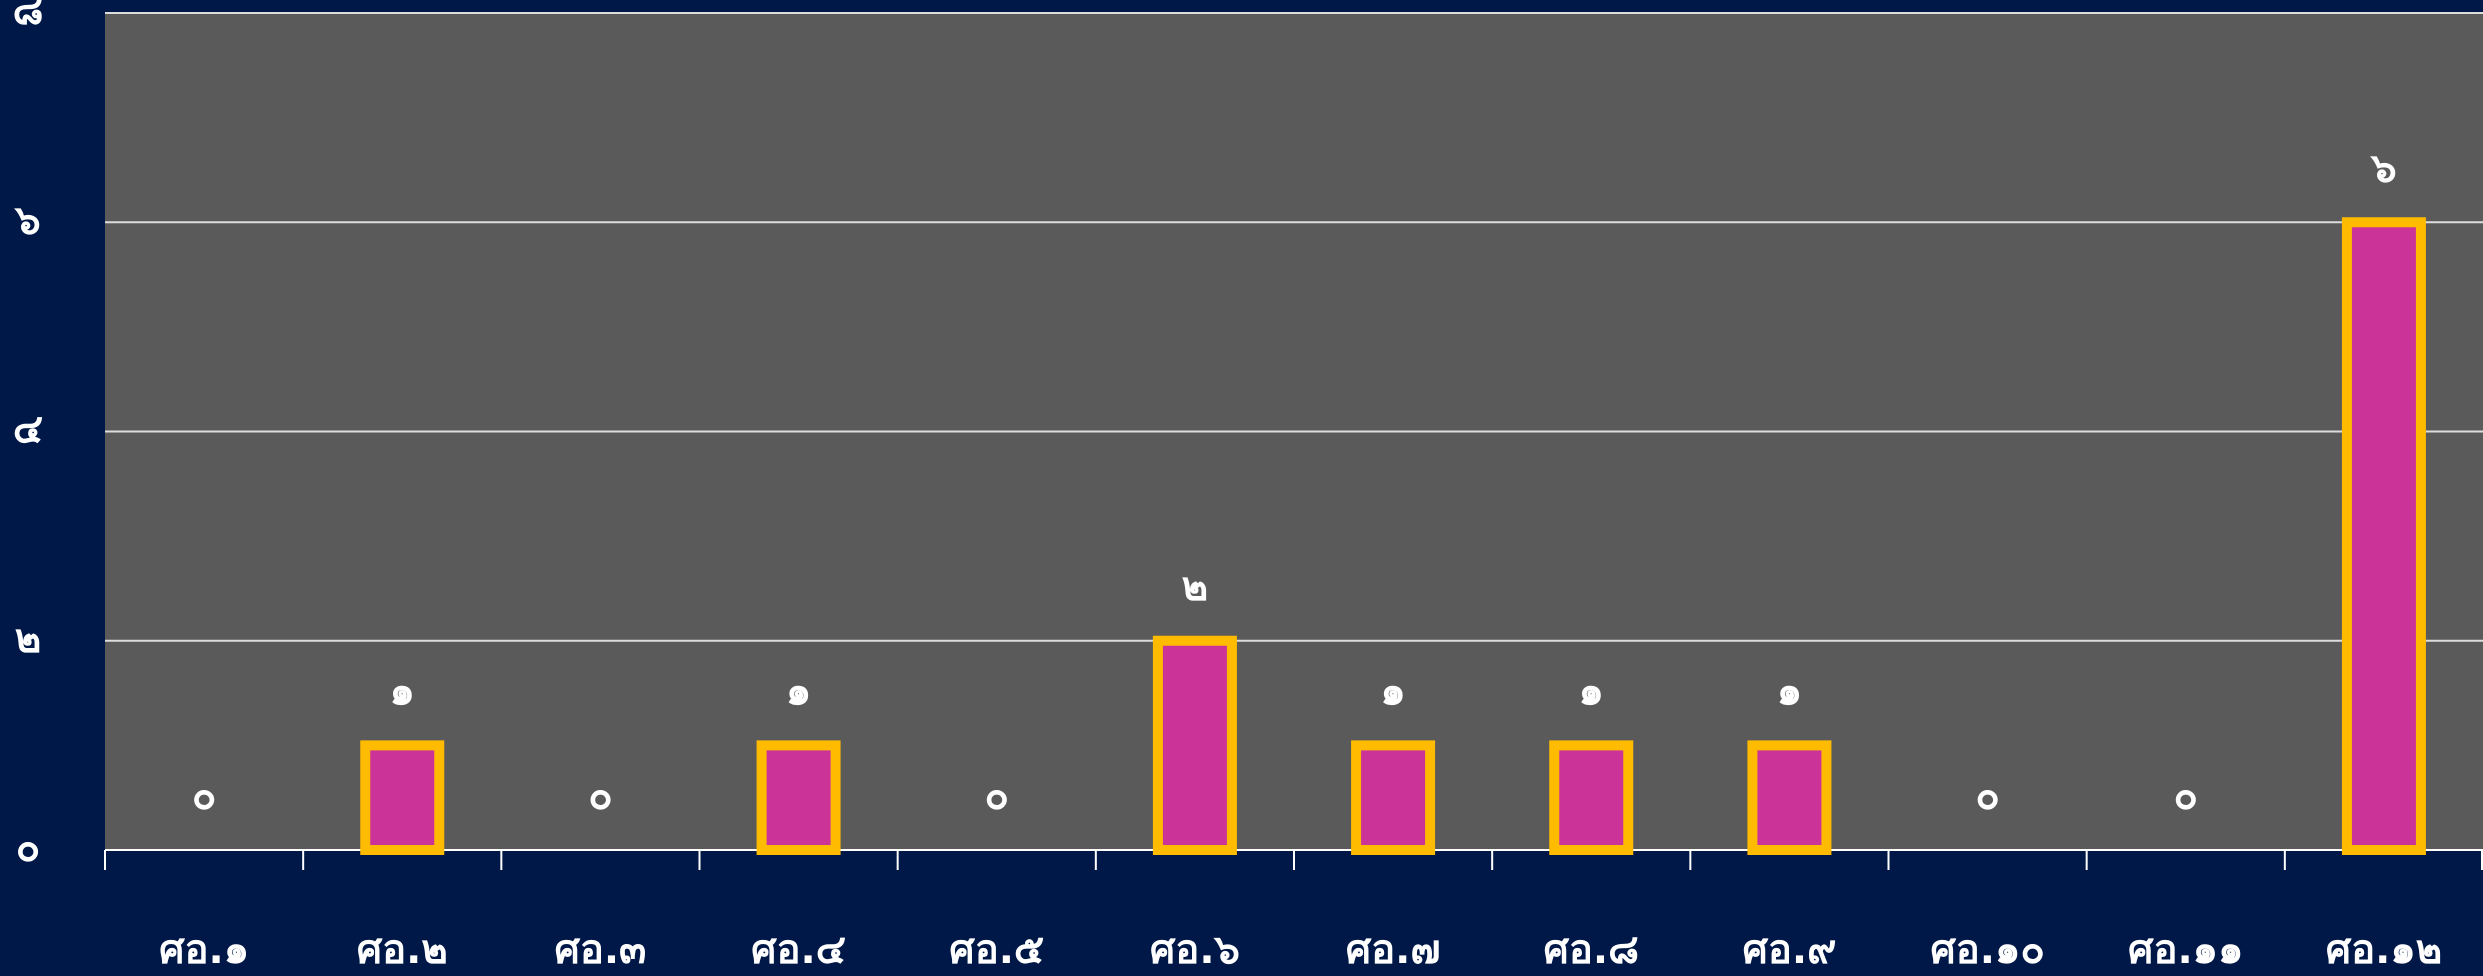 This screenshot has height=976, width=2483. What do you see at coordinates (798, 950) in the screenshot?
I see `x-tick-label: ศอ.๔` at bounding box center [798, 950].